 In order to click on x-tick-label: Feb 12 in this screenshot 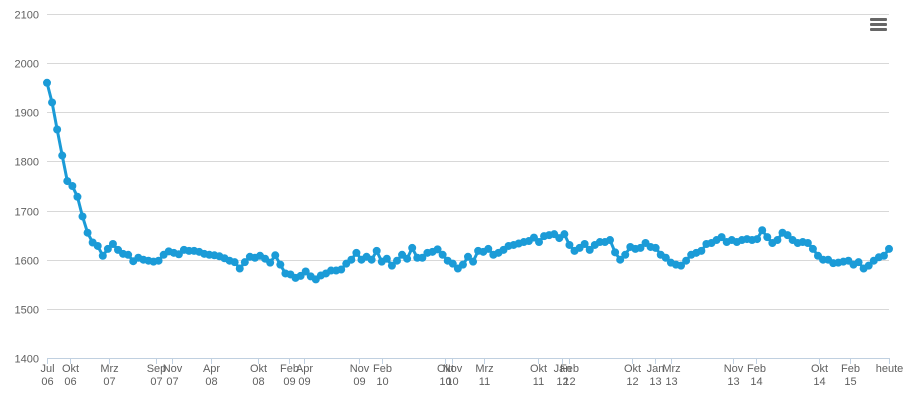, I will do `click(569, 375)`.